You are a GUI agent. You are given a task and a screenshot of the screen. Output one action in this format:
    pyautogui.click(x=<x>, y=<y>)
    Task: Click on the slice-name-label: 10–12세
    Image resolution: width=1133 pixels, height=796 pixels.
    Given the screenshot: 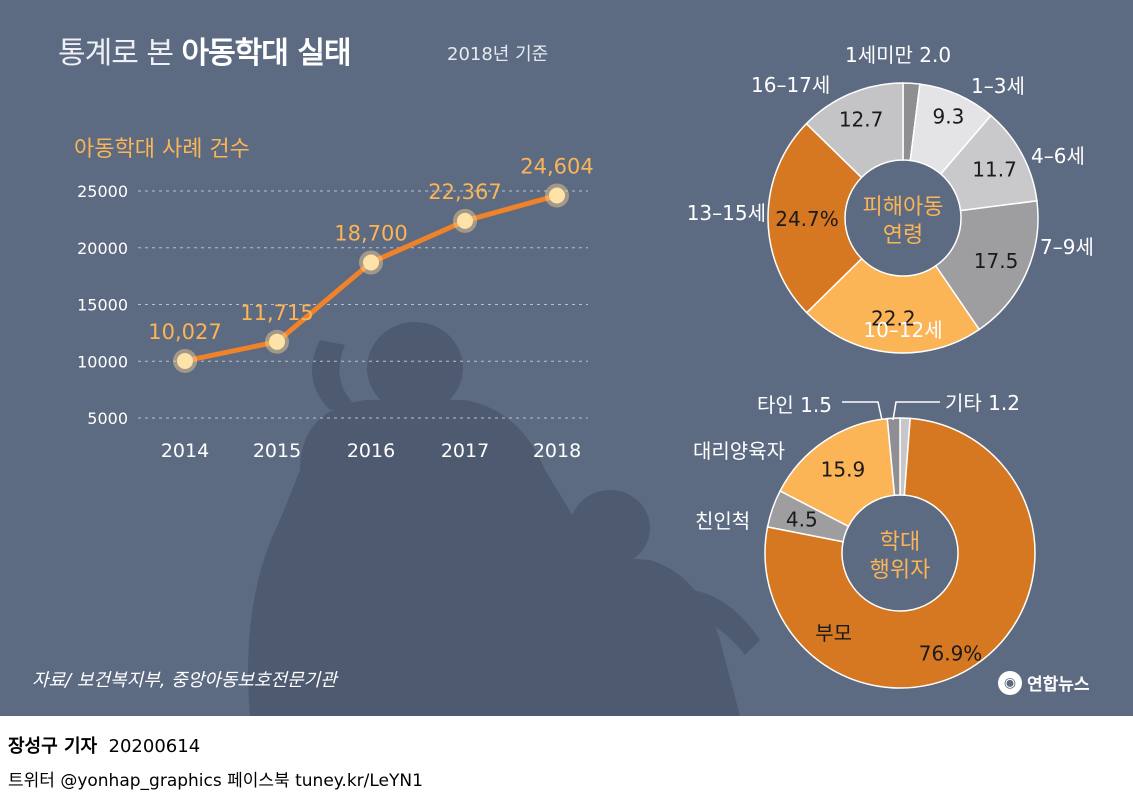 What is the action you would take?
    pyautogui.click(x=902, y=330)
    